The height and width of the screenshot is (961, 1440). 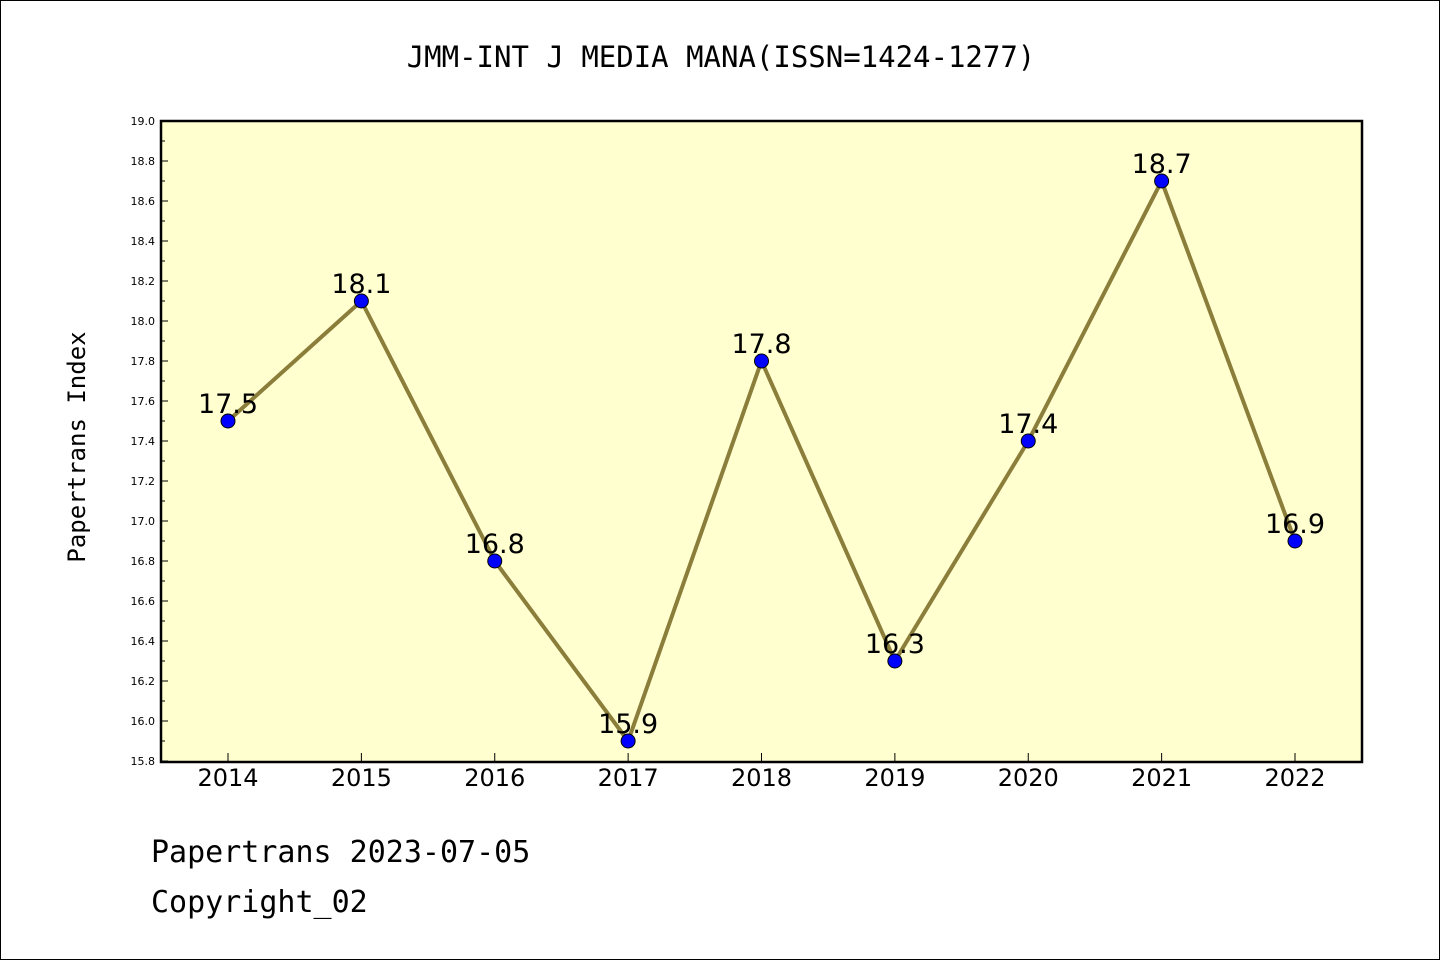 What do you see at coordinates (628, 724) in the screenshot?
I see `data-label: 15.9` at bounding box center [628, 724].